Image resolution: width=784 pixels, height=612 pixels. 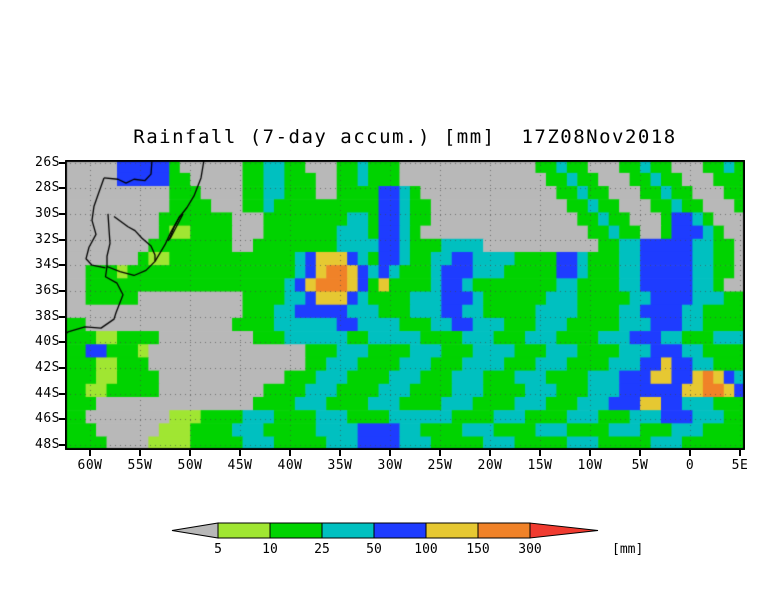 I want to click on x-tick-label: 40W, so click(x=290, y=465).